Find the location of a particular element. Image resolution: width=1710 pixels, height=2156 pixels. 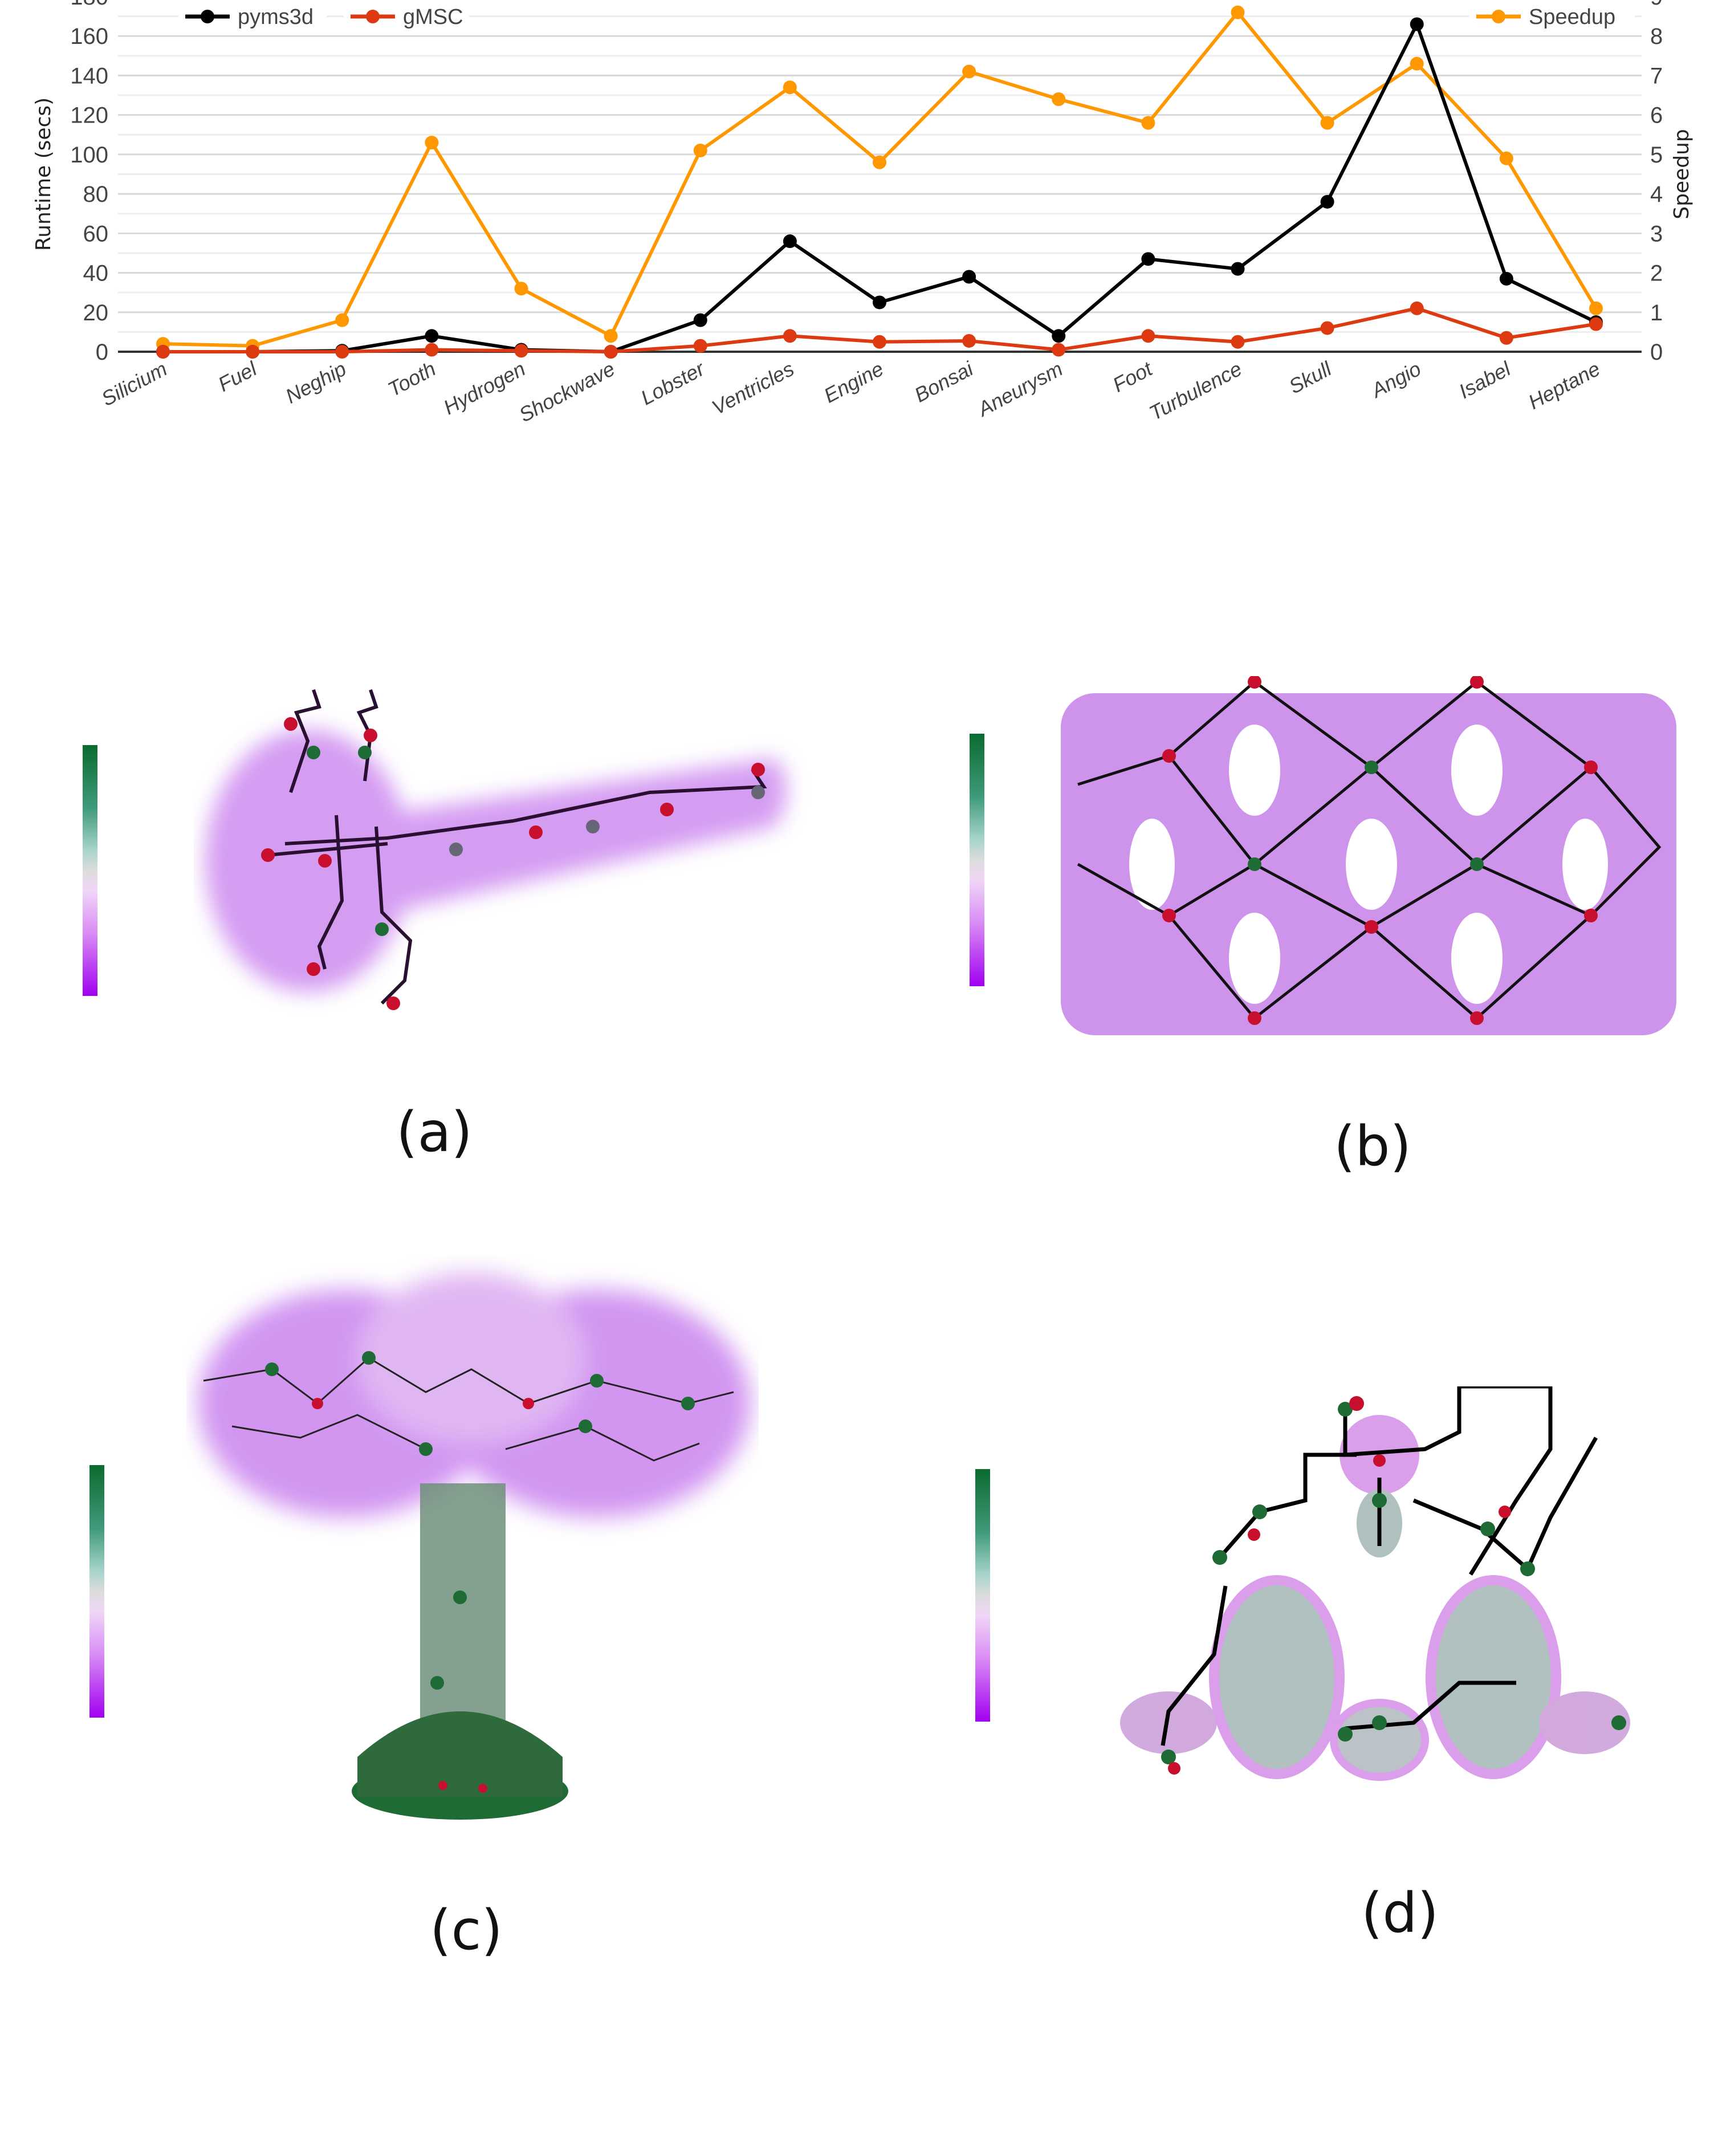

legend-marker-gMSC is located at coordinates (373, 16).